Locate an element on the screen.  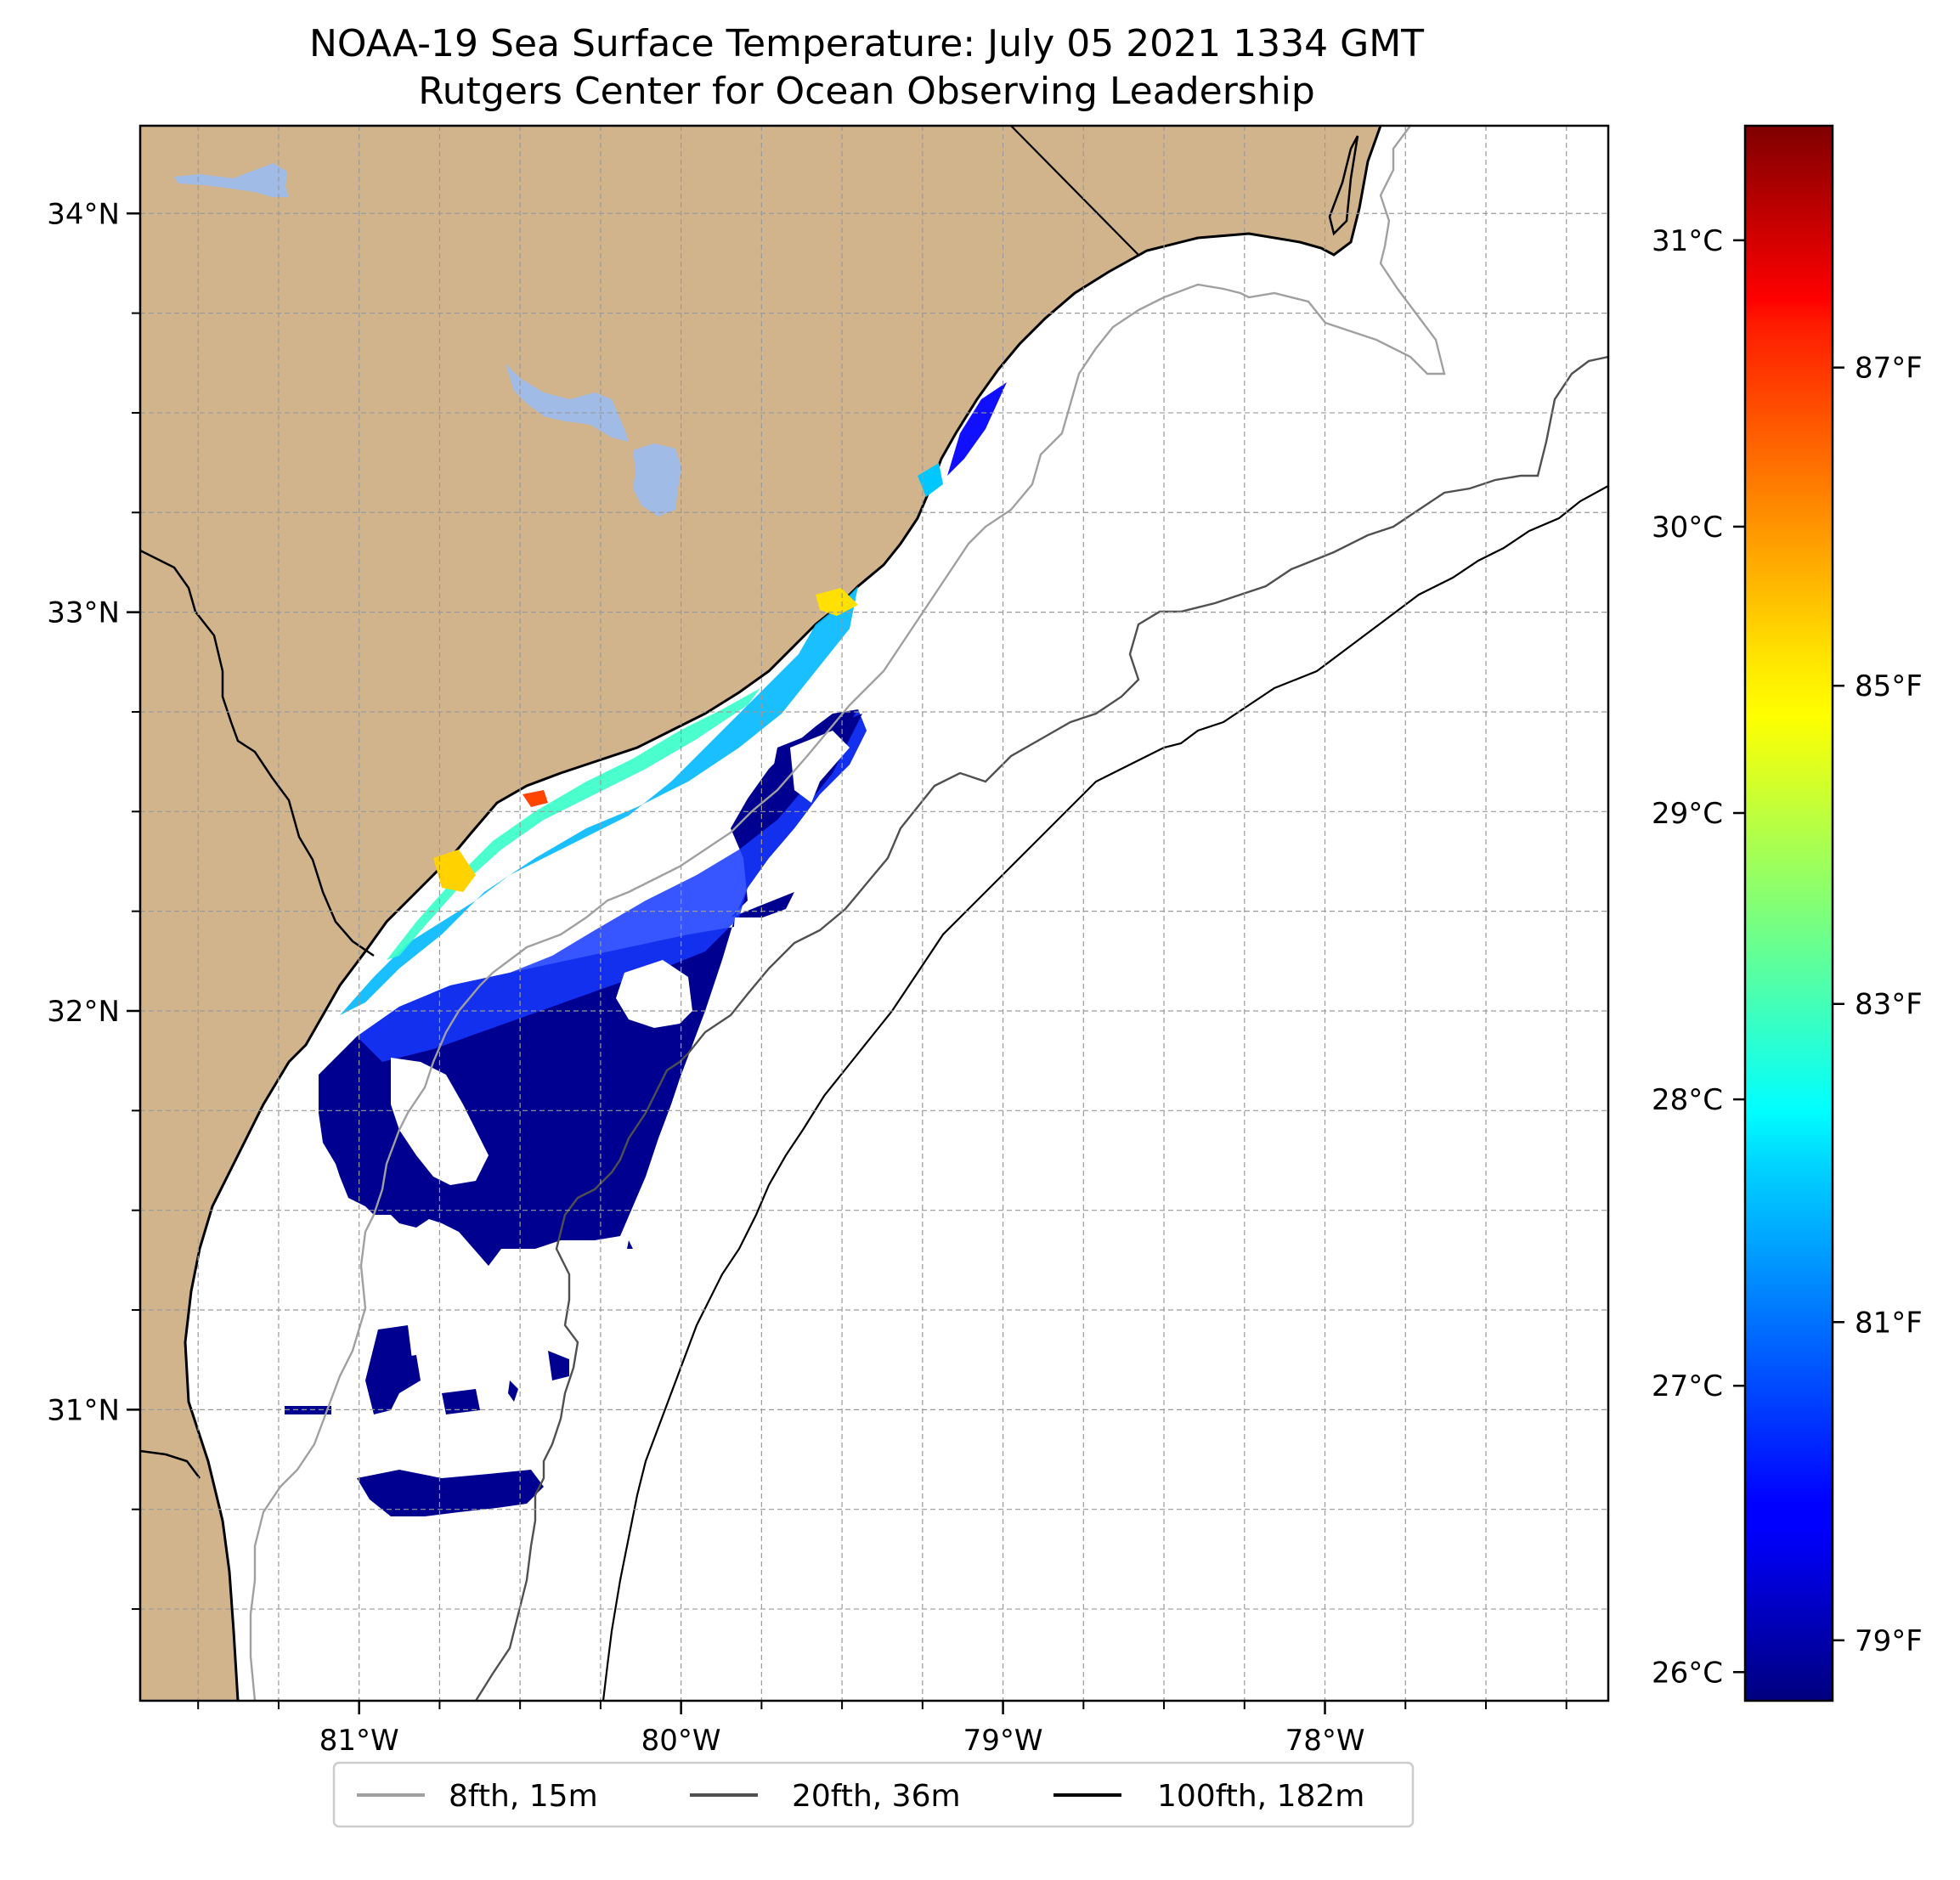
colorbar-gradient is located at coordinates (1789, 913).